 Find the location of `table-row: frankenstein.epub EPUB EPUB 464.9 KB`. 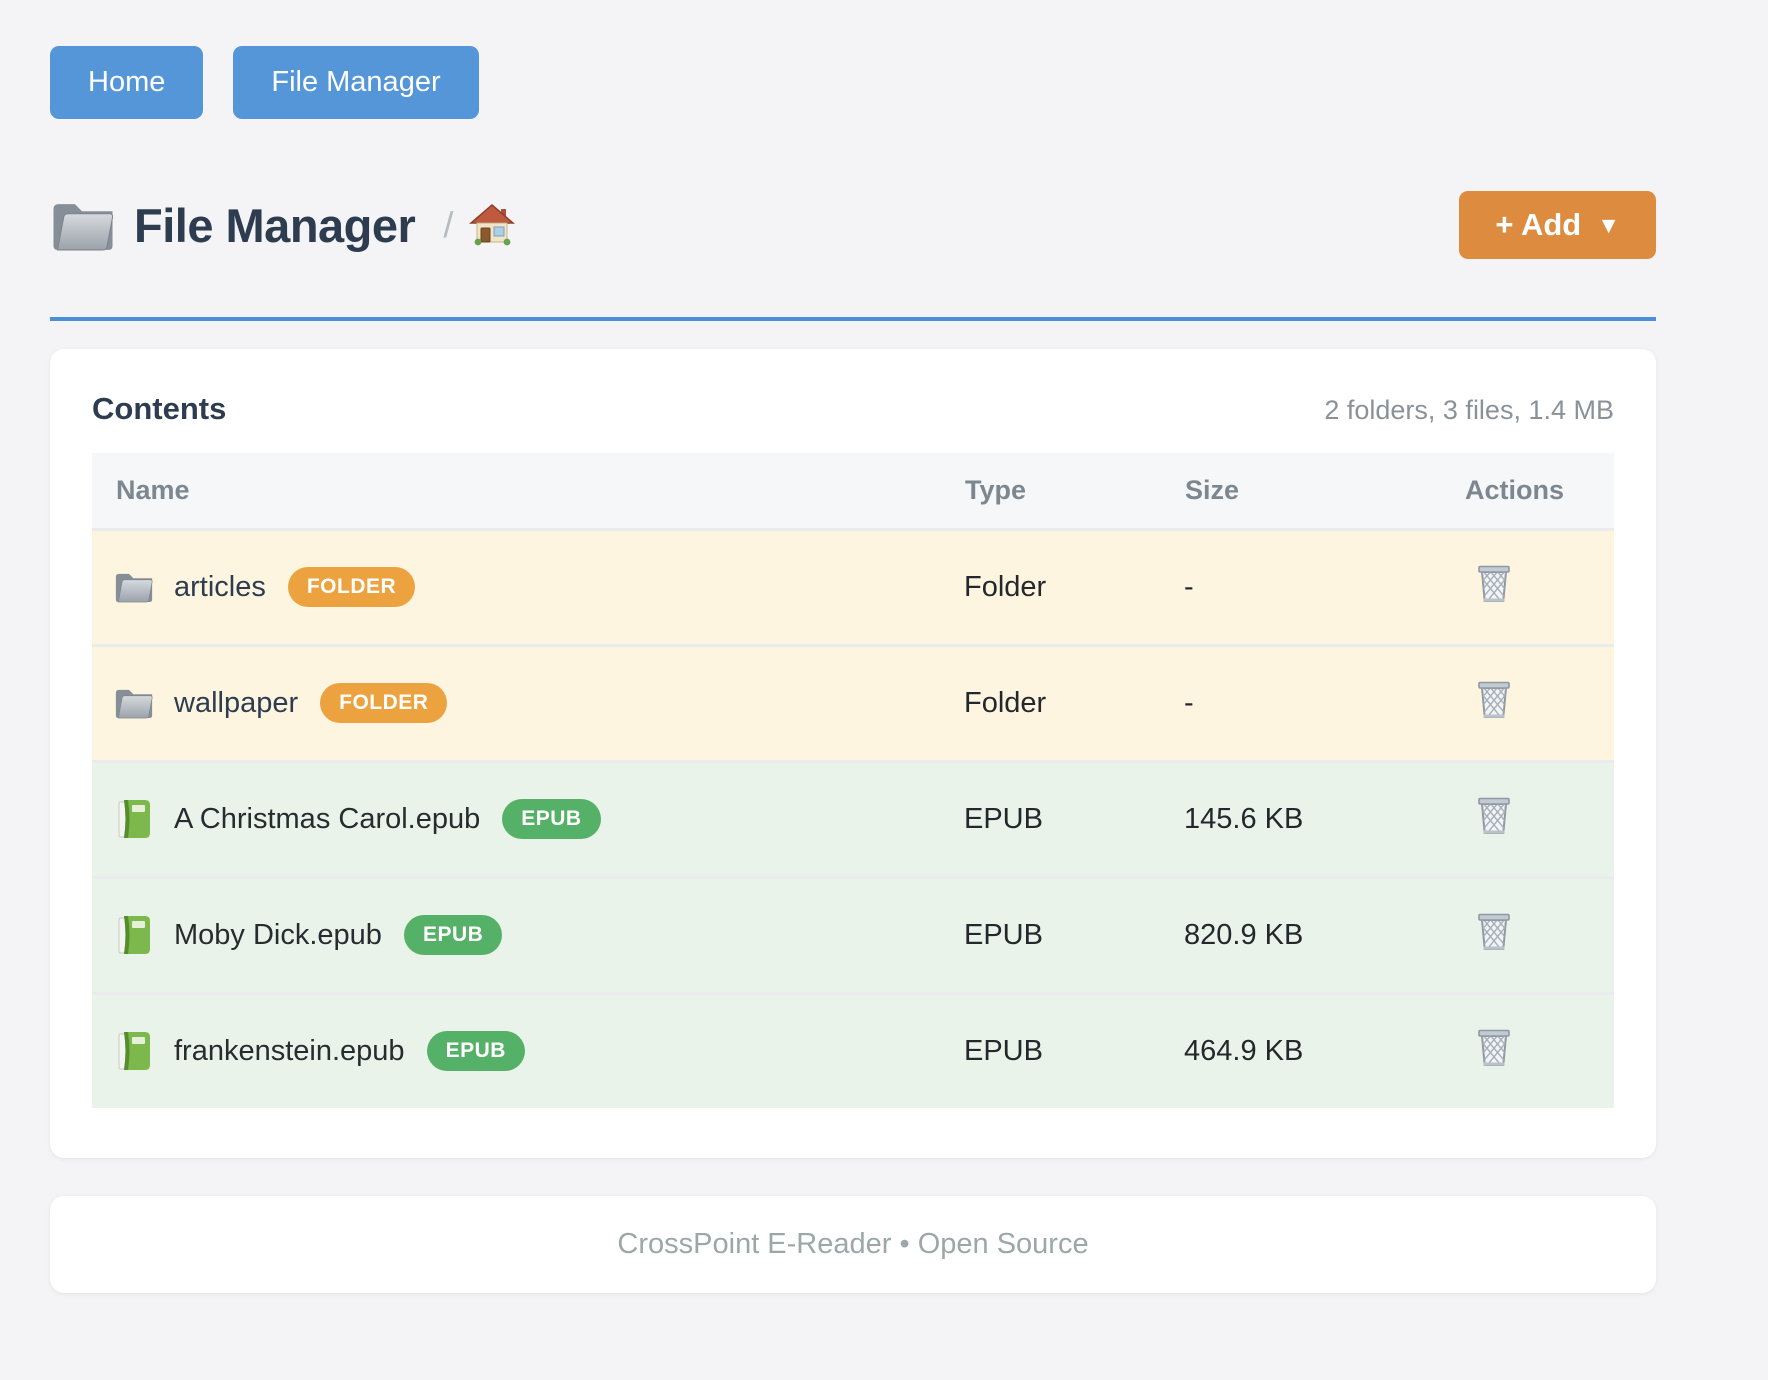

table-row: frankenstein.epub EPUB EPUB 464.9 KB is located at coordinates (853, 1050).